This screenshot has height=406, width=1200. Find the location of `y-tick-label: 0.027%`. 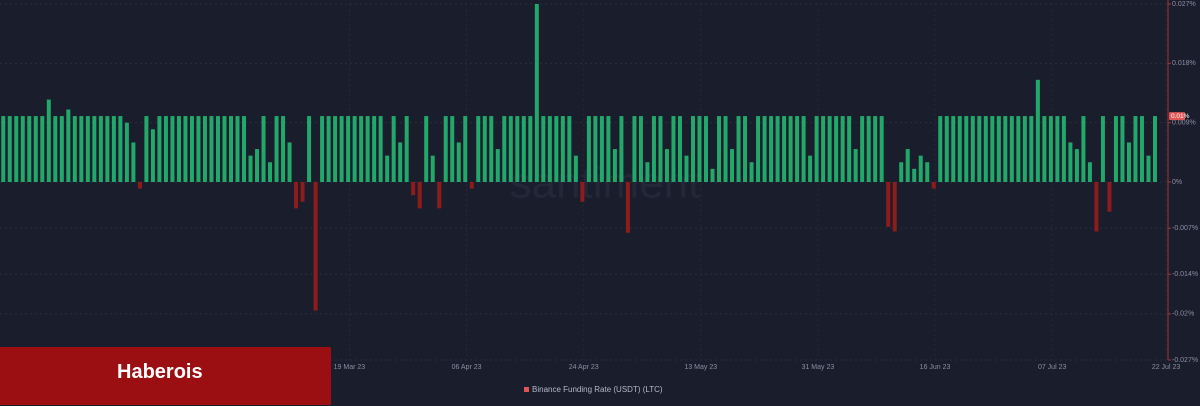

y-tick-label: 0.027% is located at coordinates (1184, 4).